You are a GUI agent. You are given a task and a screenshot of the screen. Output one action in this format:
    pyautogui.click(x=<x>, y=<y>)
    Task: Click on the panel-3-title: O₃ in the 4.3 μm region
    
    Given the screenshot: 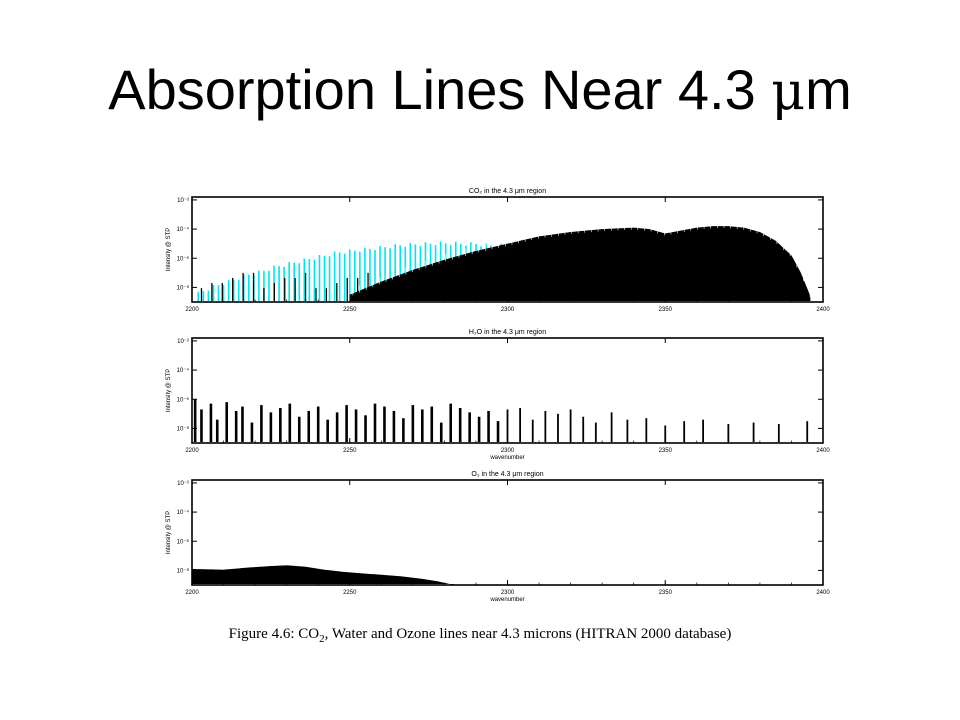 What is the action you would take?
    pyautogui.click(x=507, y=474)
    